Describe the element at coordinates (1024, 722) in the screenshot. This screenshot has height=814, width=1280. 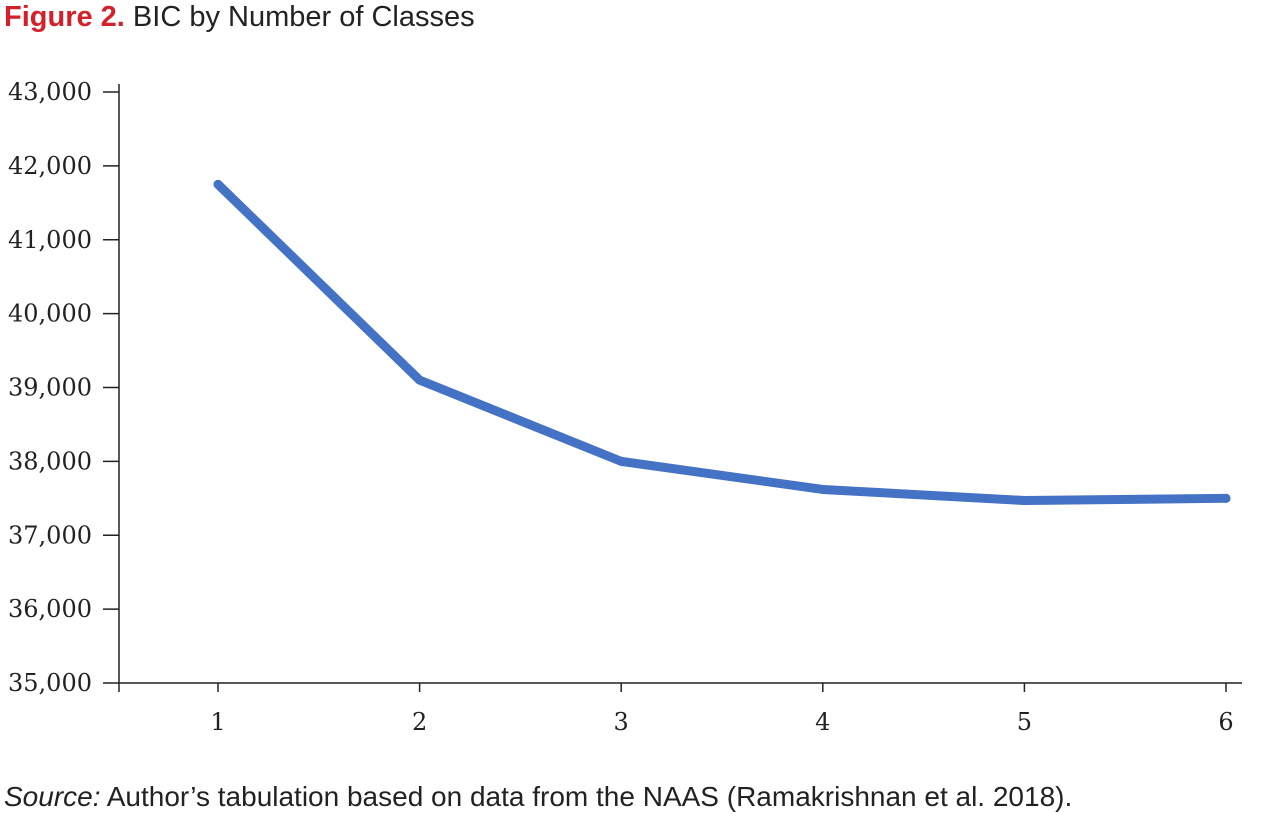
I see `x-tick-label: 5` at that location.